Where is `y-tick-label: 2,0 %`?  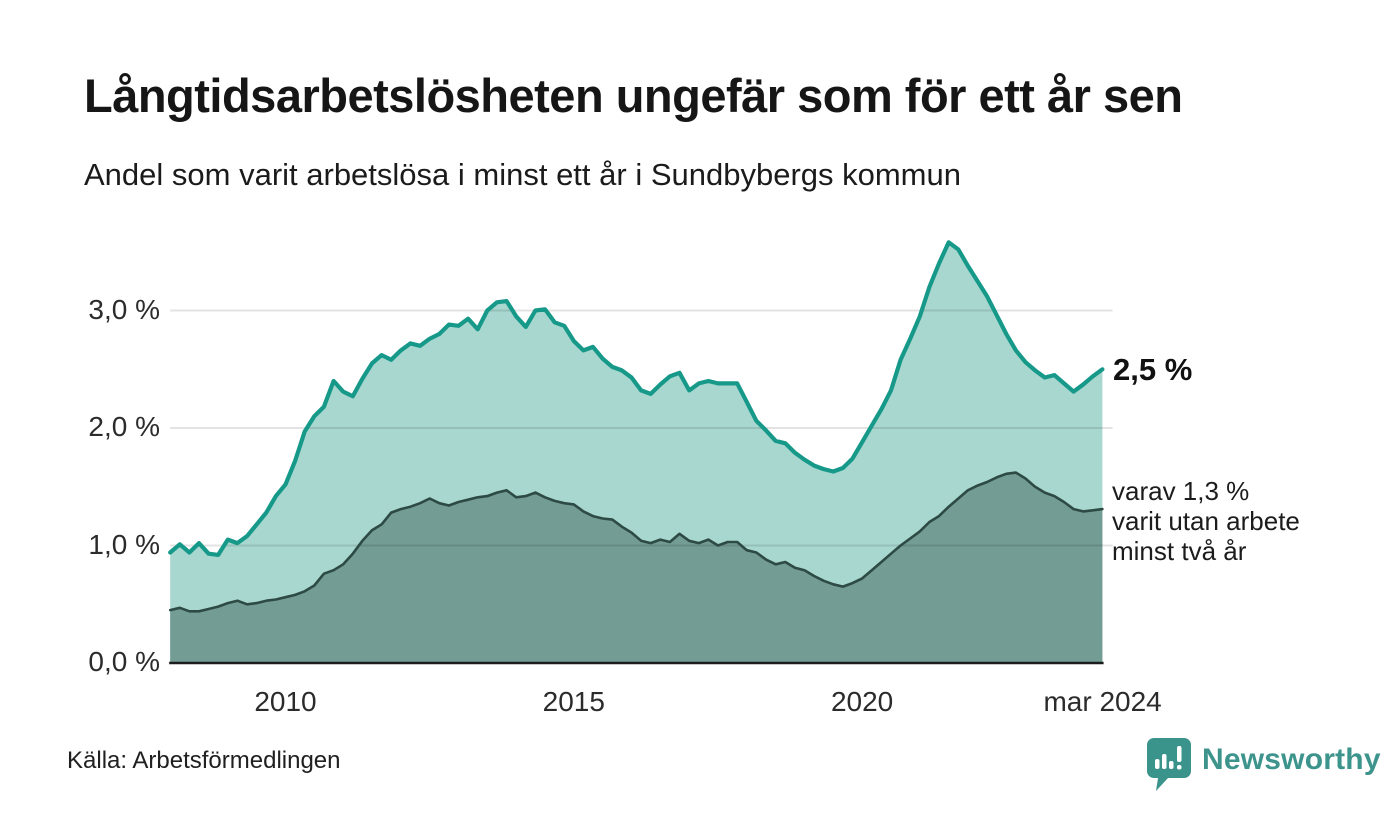 y-tick-label: 2,0 % is located at coordinates (124, 426).